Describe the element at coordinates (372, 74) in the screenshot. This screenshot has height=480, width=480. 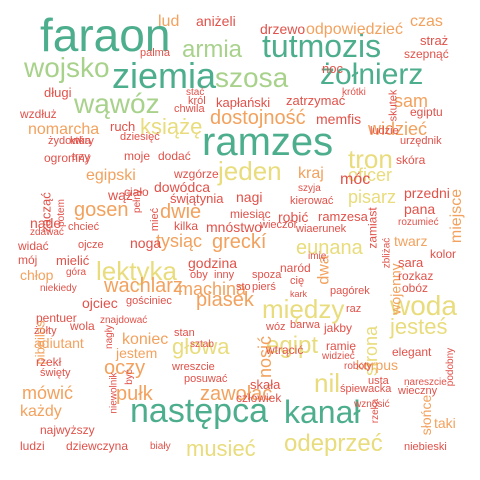
I see `word-cloud-word: żołnierz` at that location.